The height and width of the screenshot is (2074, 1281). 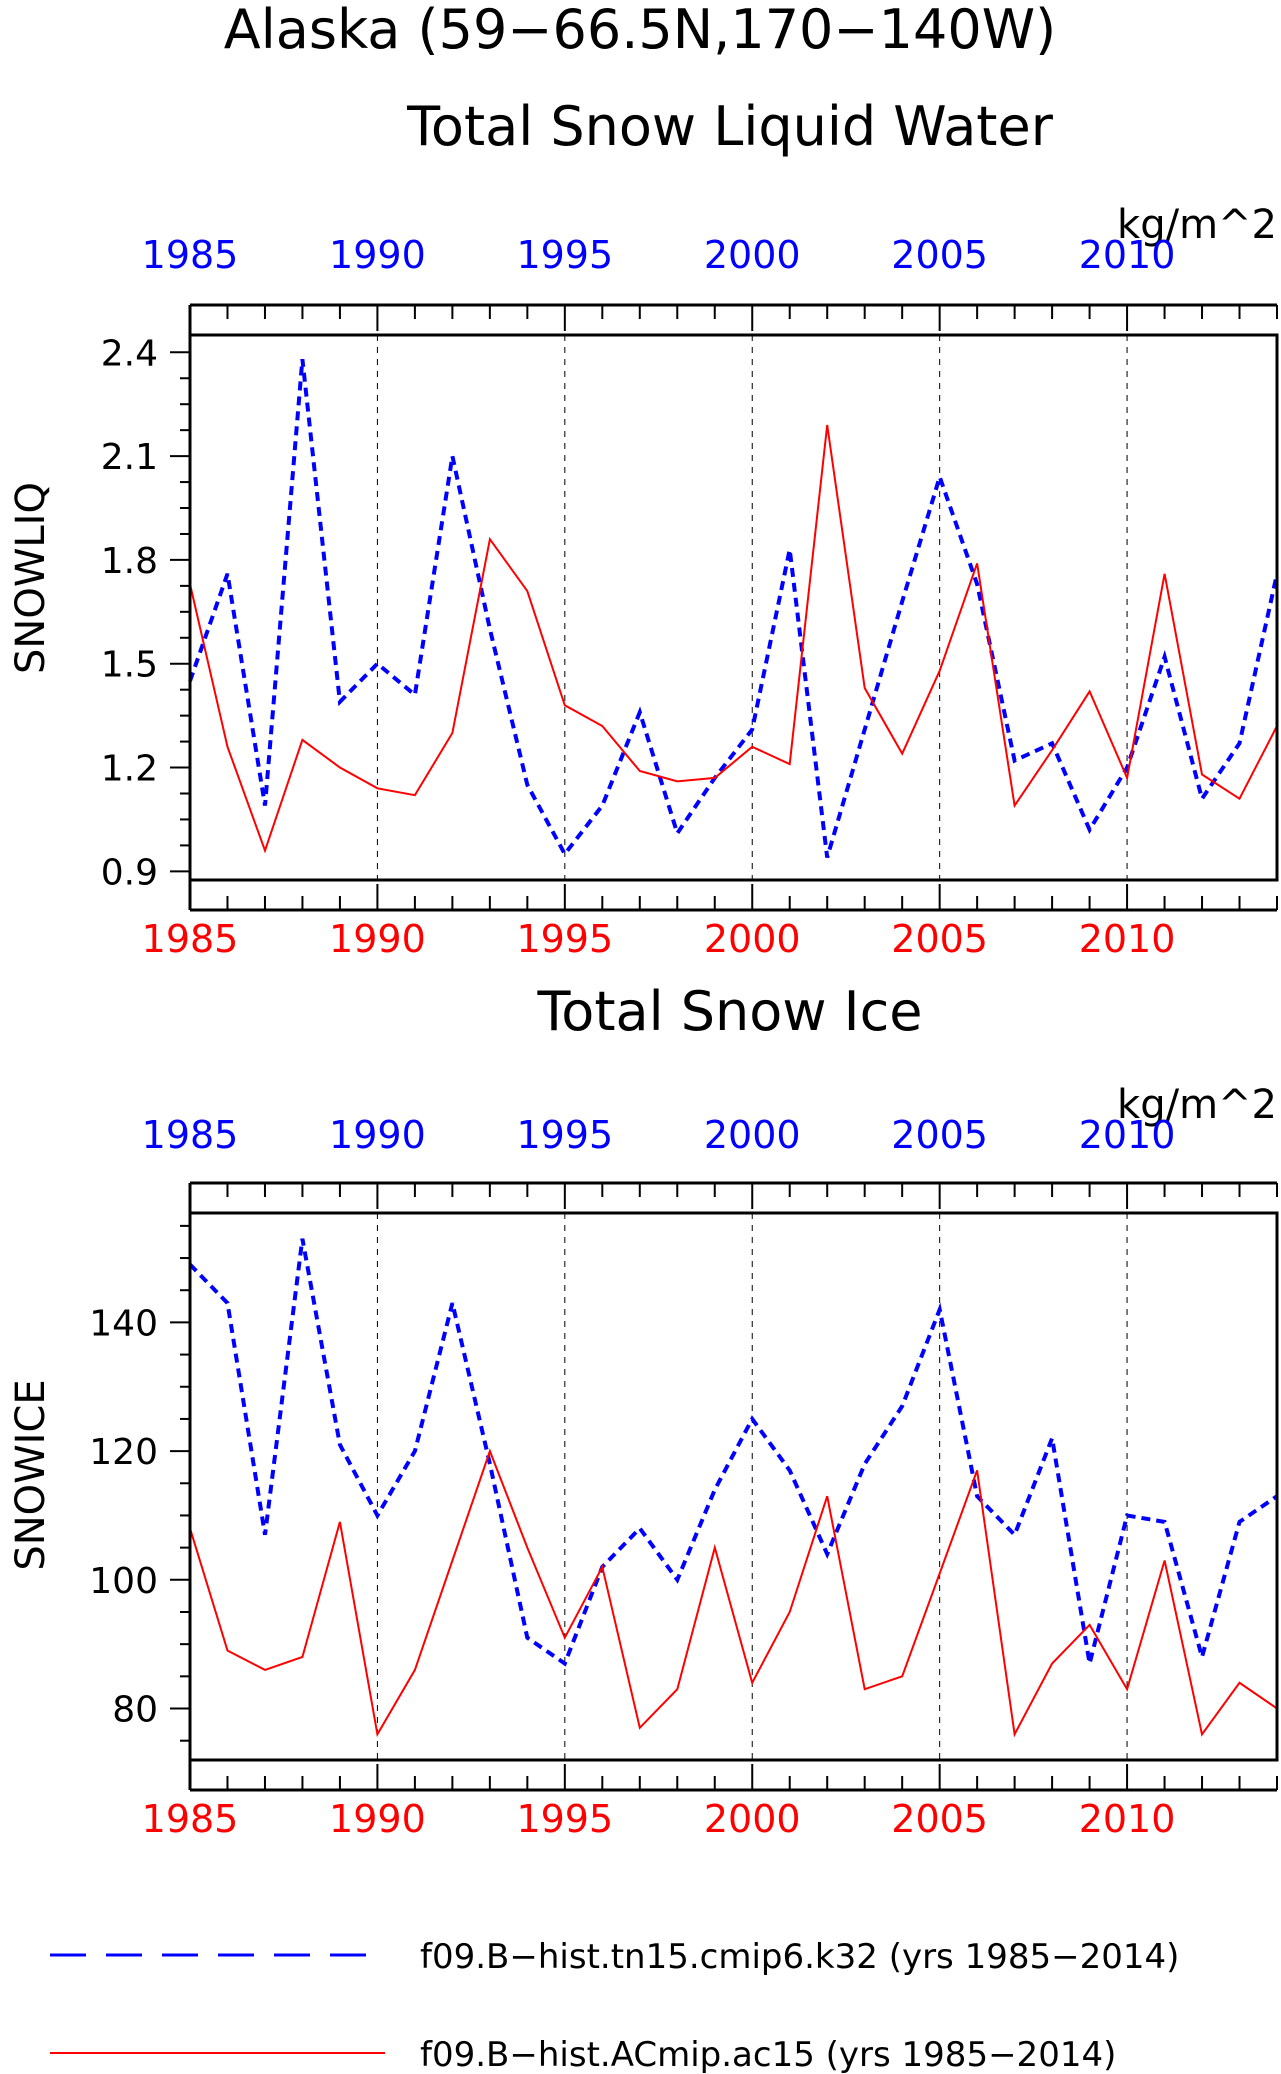 I want to click on snowliq-ylabel: SNOWLIQ, so click(x=31, y=578).